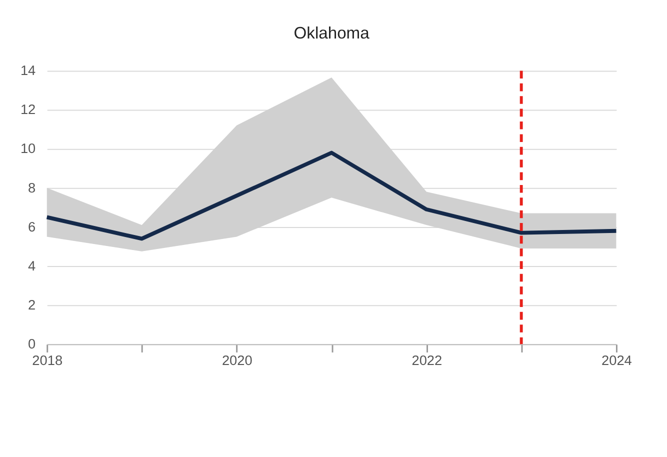 The width and height of the screenshot is (667, 457). What do you see at coordinates (28, 110) in the screenshot?
I see `y-tick-label: 12` at bounding box center [28, 110].